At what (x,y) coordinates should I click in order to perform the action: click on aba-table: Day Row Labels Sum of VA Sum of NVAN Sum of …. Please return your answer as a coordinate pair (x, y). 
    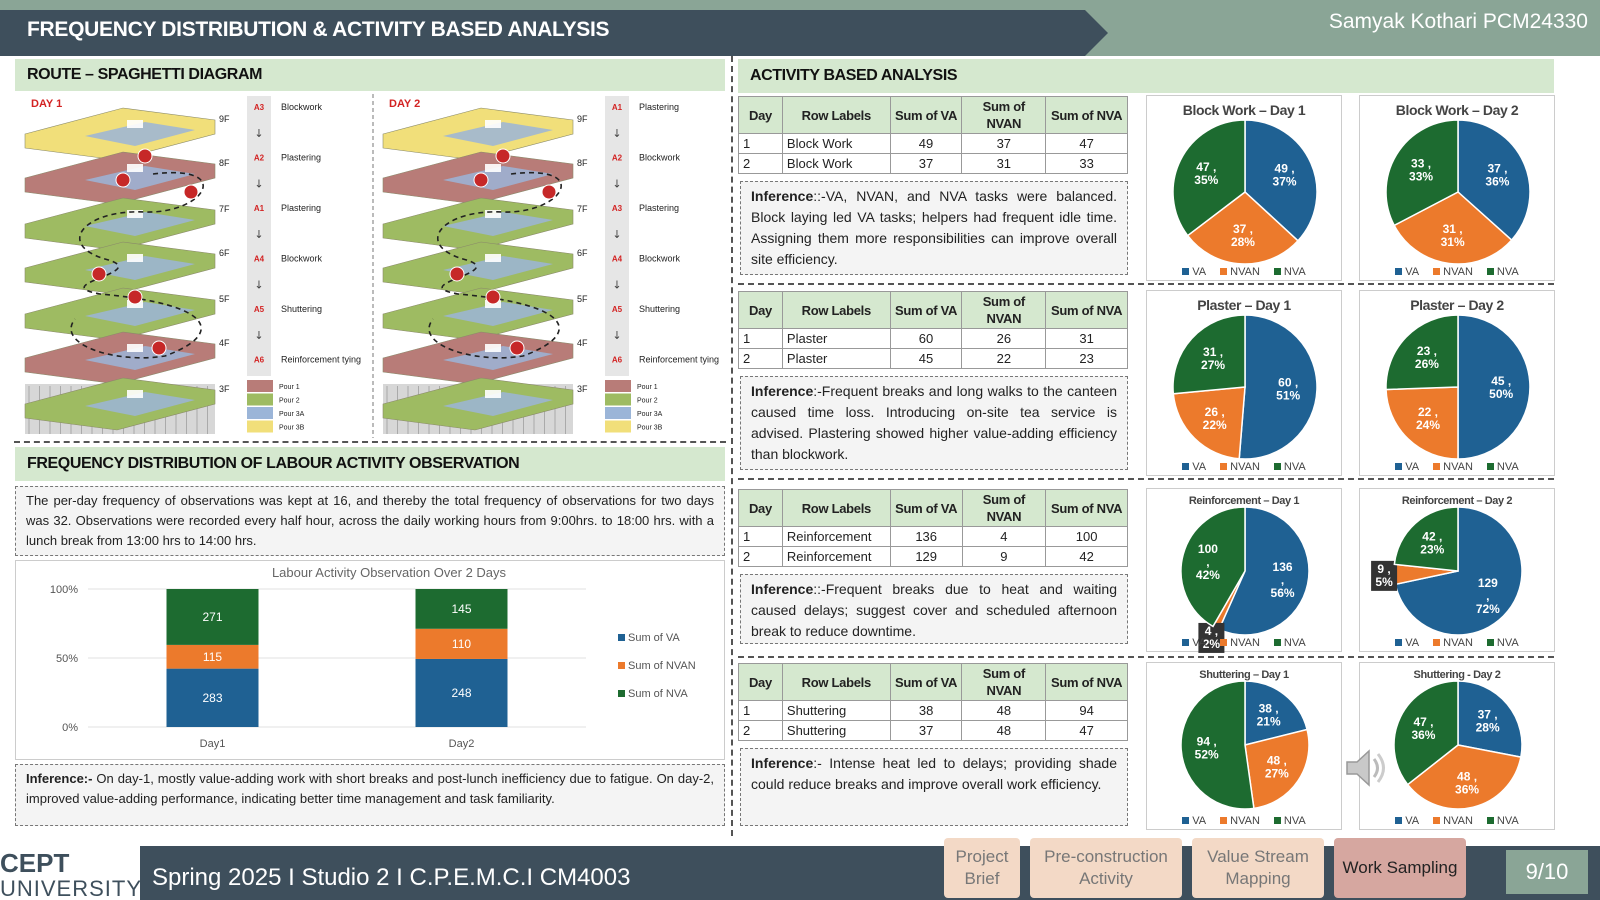
    Looking at the image, I should click on (933, 330).